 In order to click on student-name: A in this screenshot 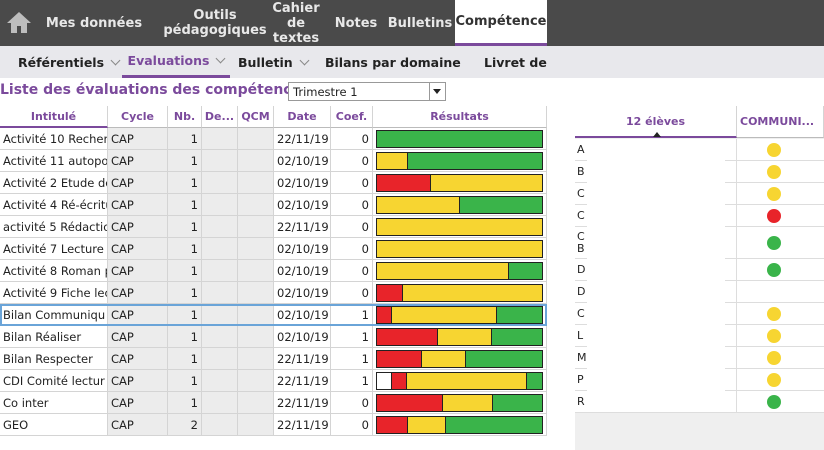, I will do `click(581, 150)`.